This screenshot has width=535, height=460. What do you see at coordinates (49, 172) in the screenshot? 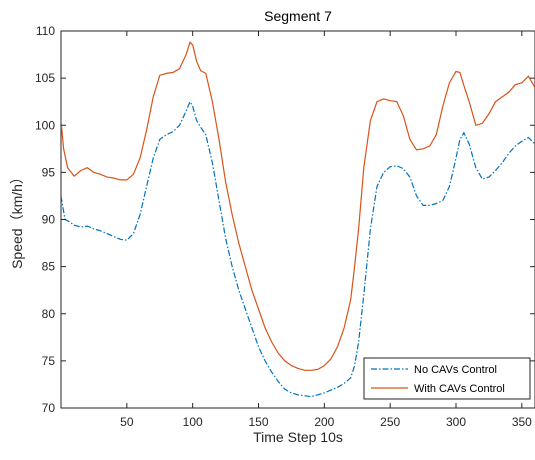
I see `y-tick-label: 95` at bounding box center [49, 172].